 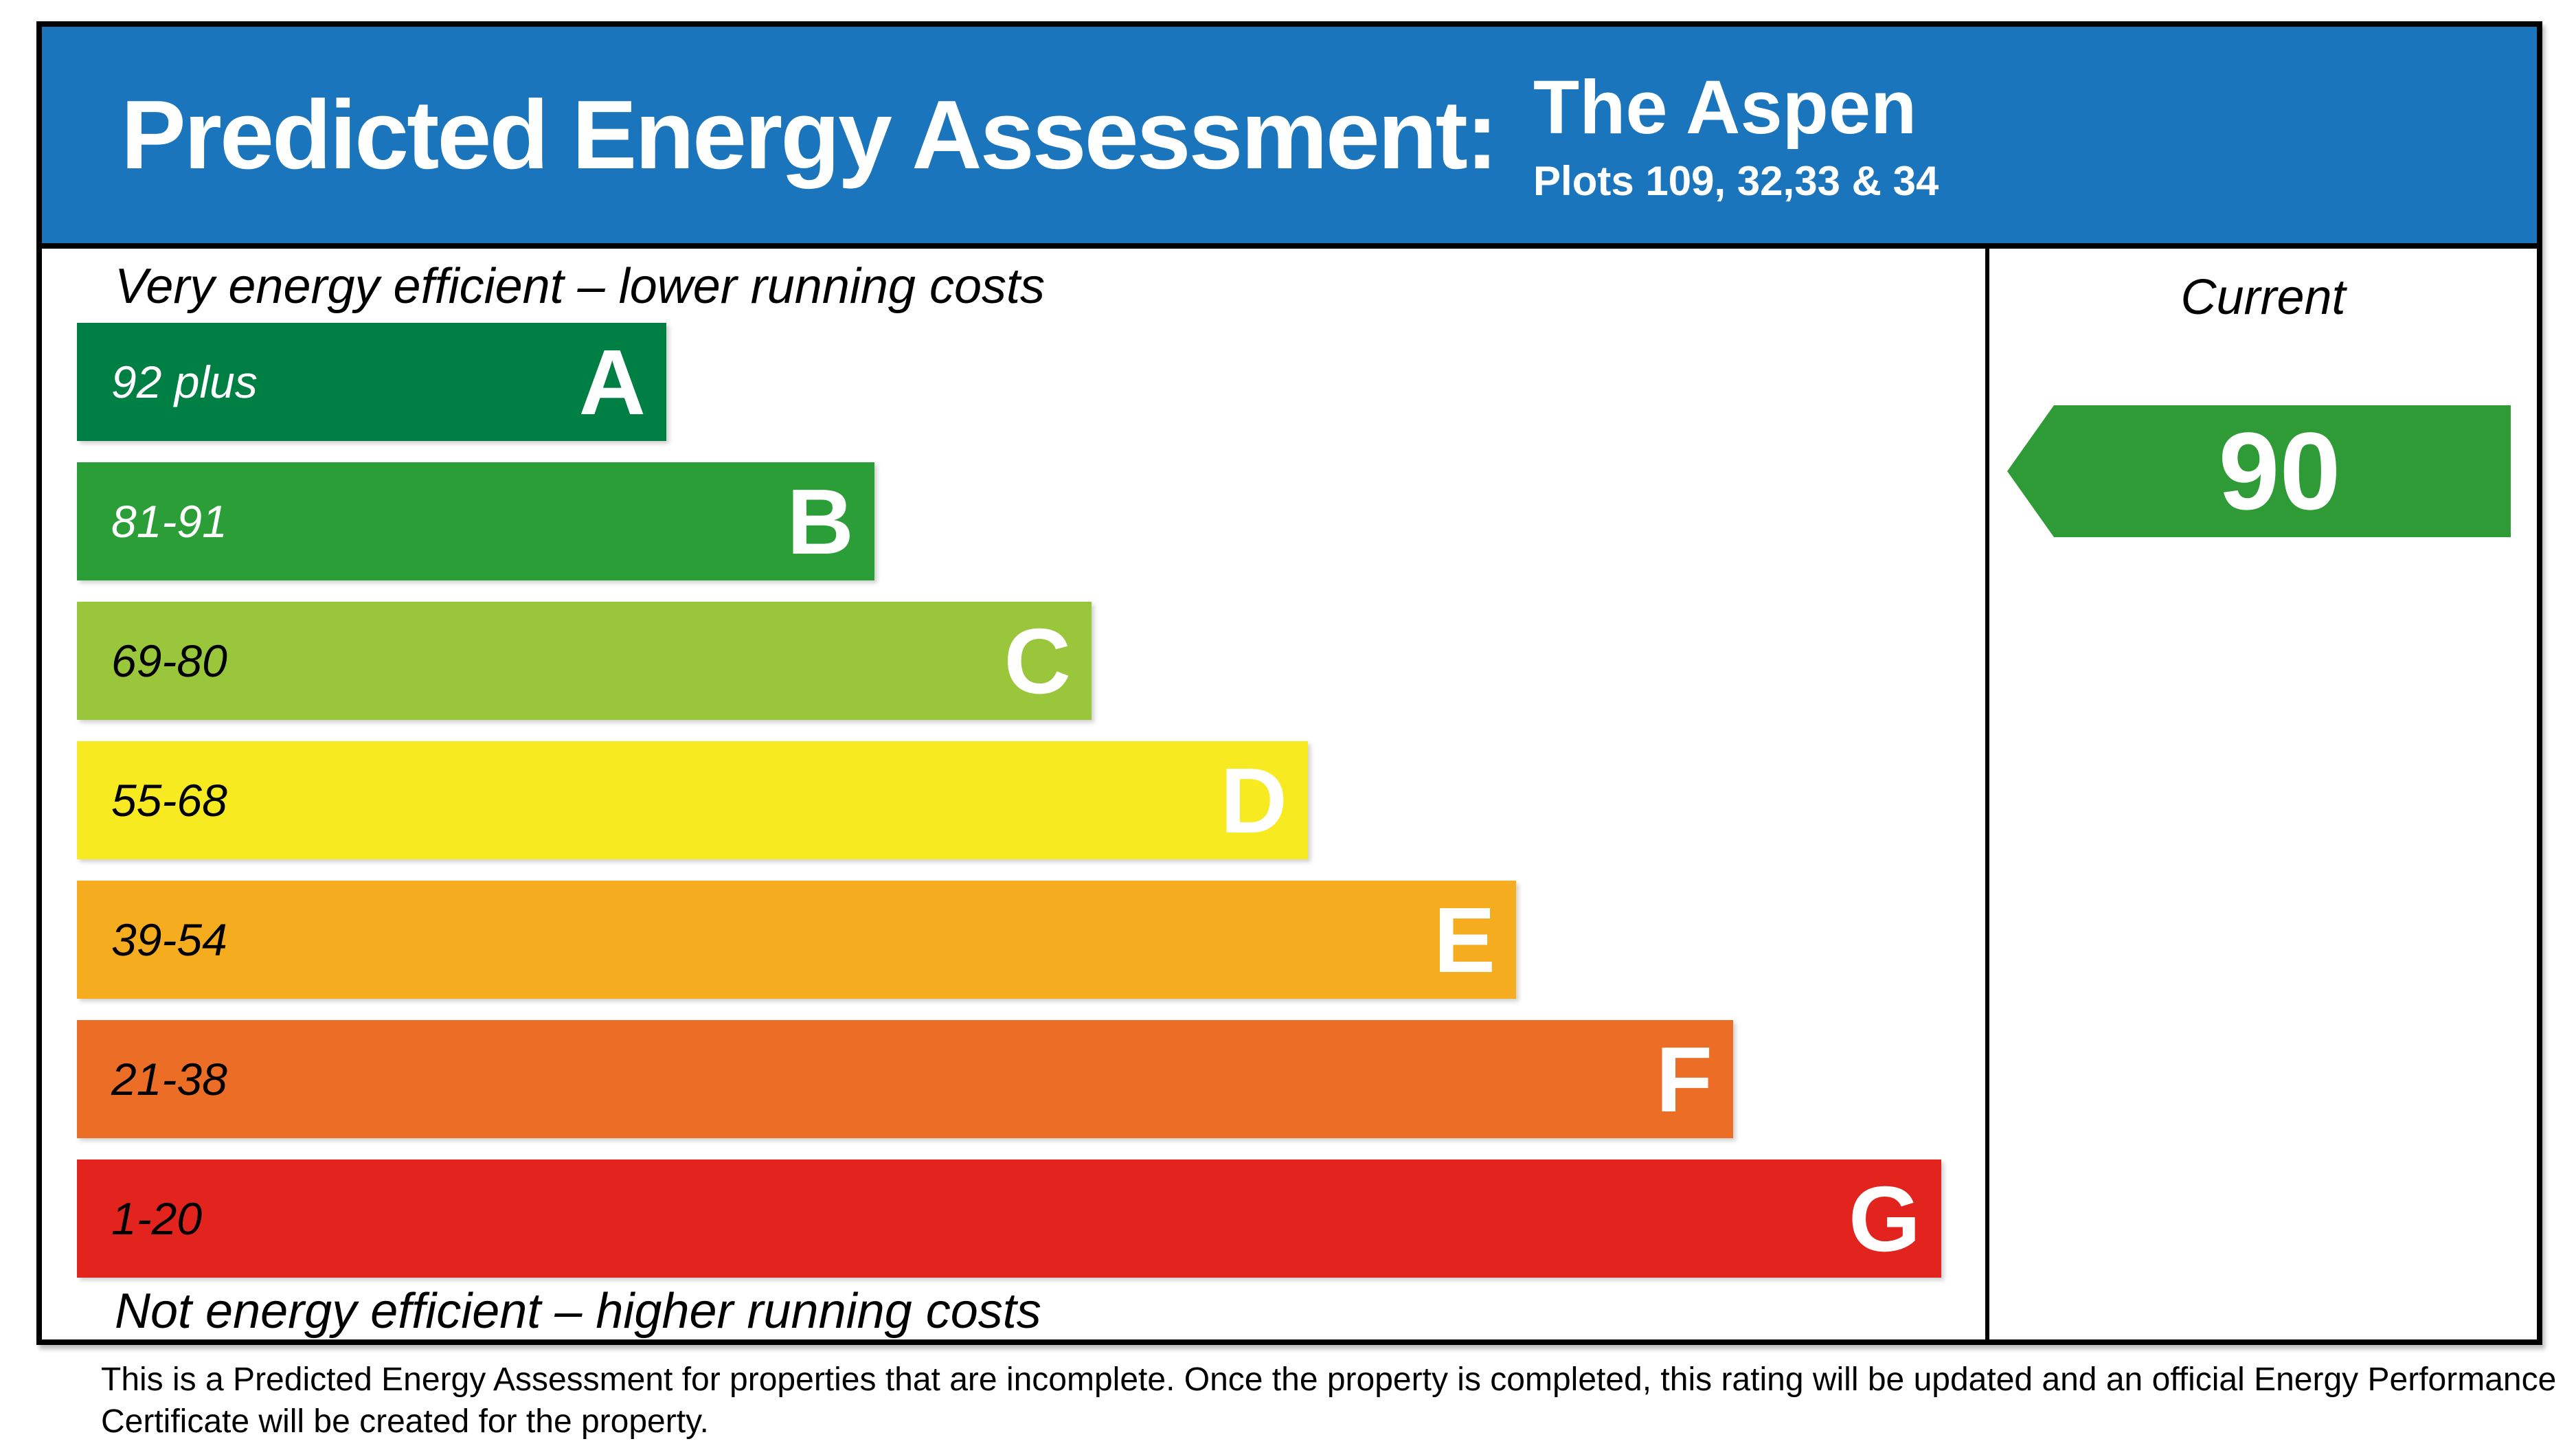 I want to click on property-plots: Plots 109, 32,33 & 34, so click(x=1736, y=180).